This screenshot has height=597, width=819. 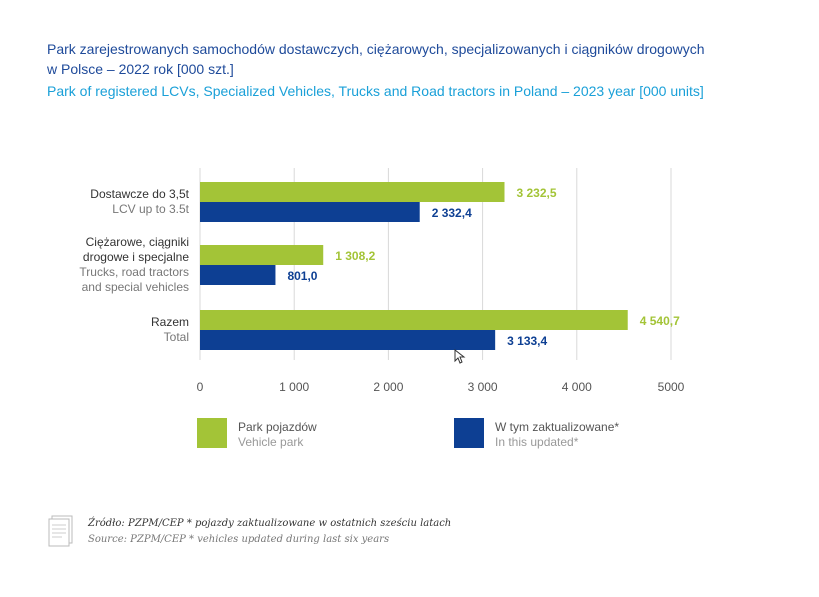 What do you see at coordinates (355, 256) in the screenshot?
I see `data-label: 1 308,2` at bounding box center [355, 256].